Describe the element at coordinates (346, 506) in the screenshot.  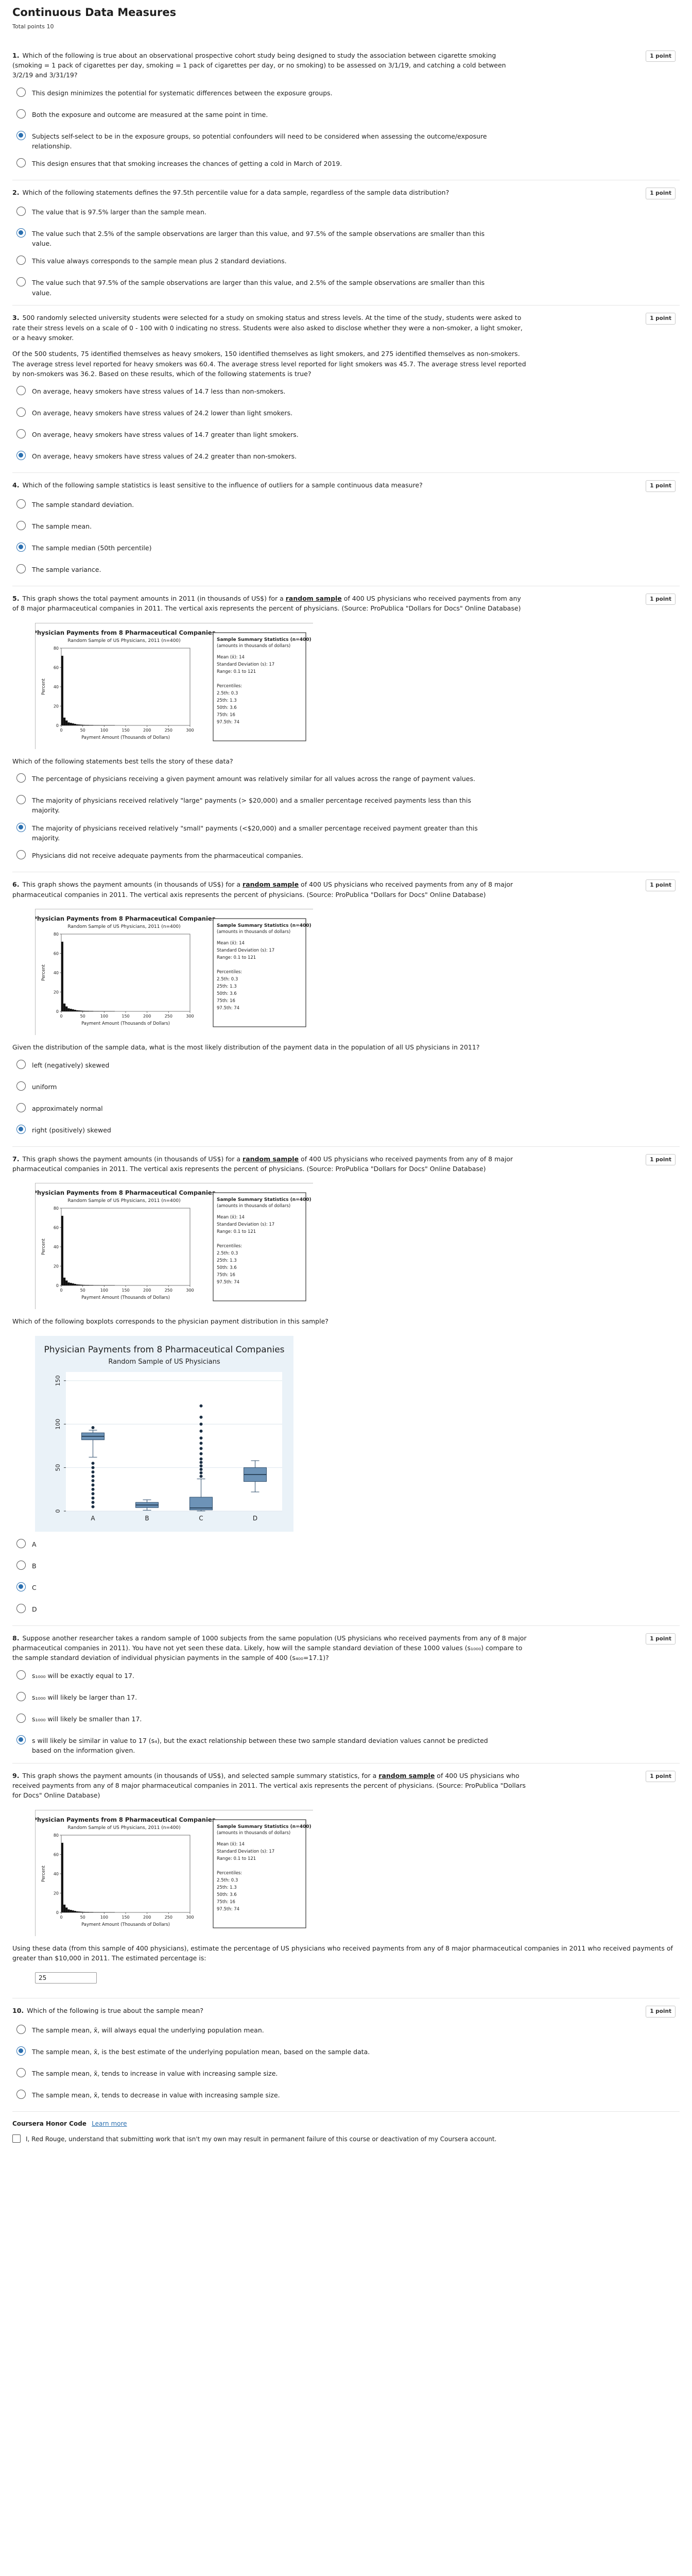
I see `answer-option: The sample standard deviation.` at that location.